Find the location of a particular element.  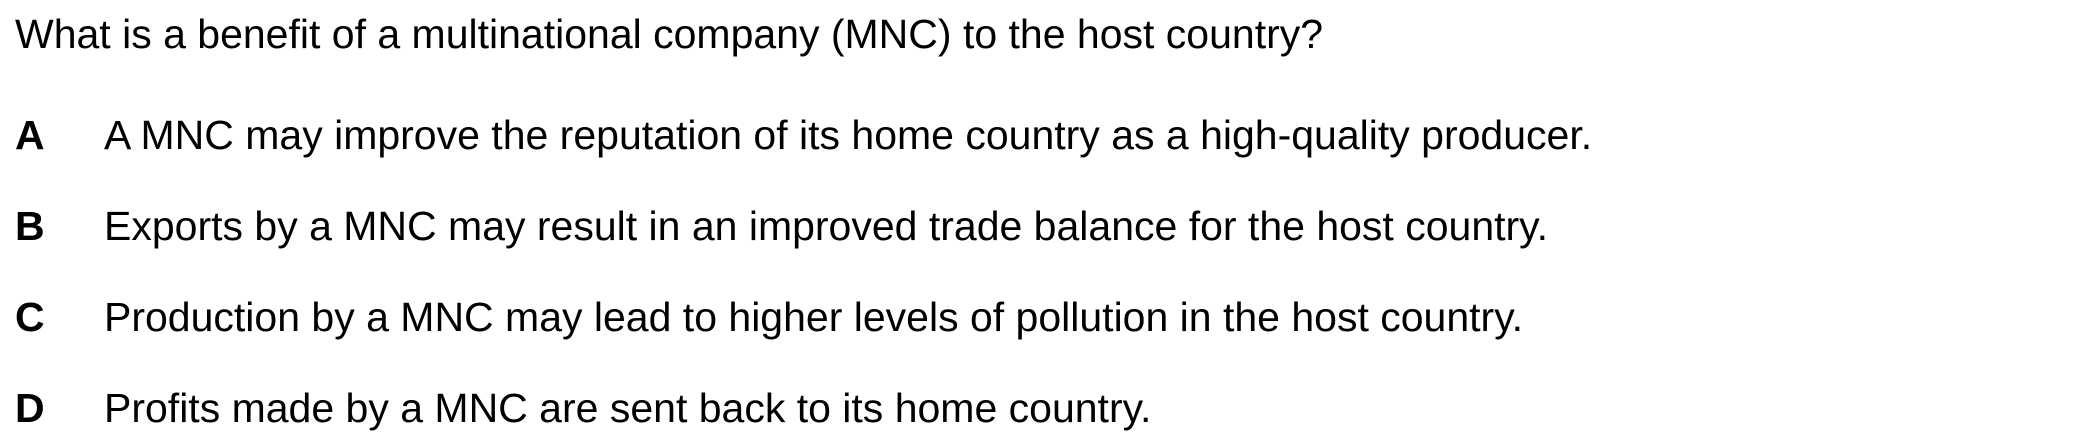

option-letter: D is located at coordinates (30, 408).